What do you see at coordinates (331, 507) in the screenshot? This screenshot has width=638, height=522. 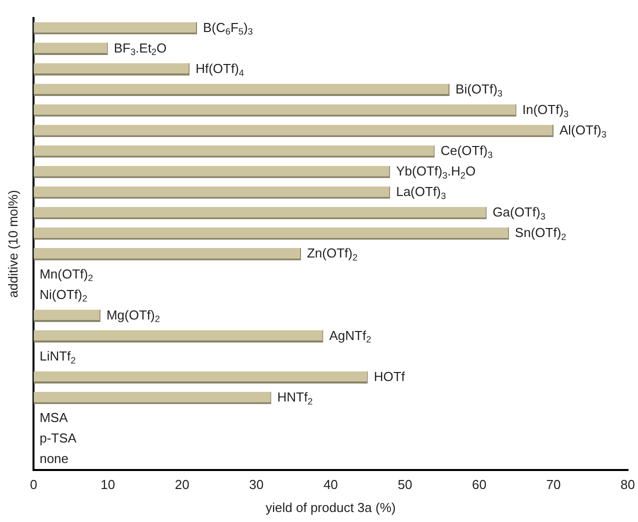 I see `x-axis-title: yield of product 3a (%)` at bounding box center [331, 507].